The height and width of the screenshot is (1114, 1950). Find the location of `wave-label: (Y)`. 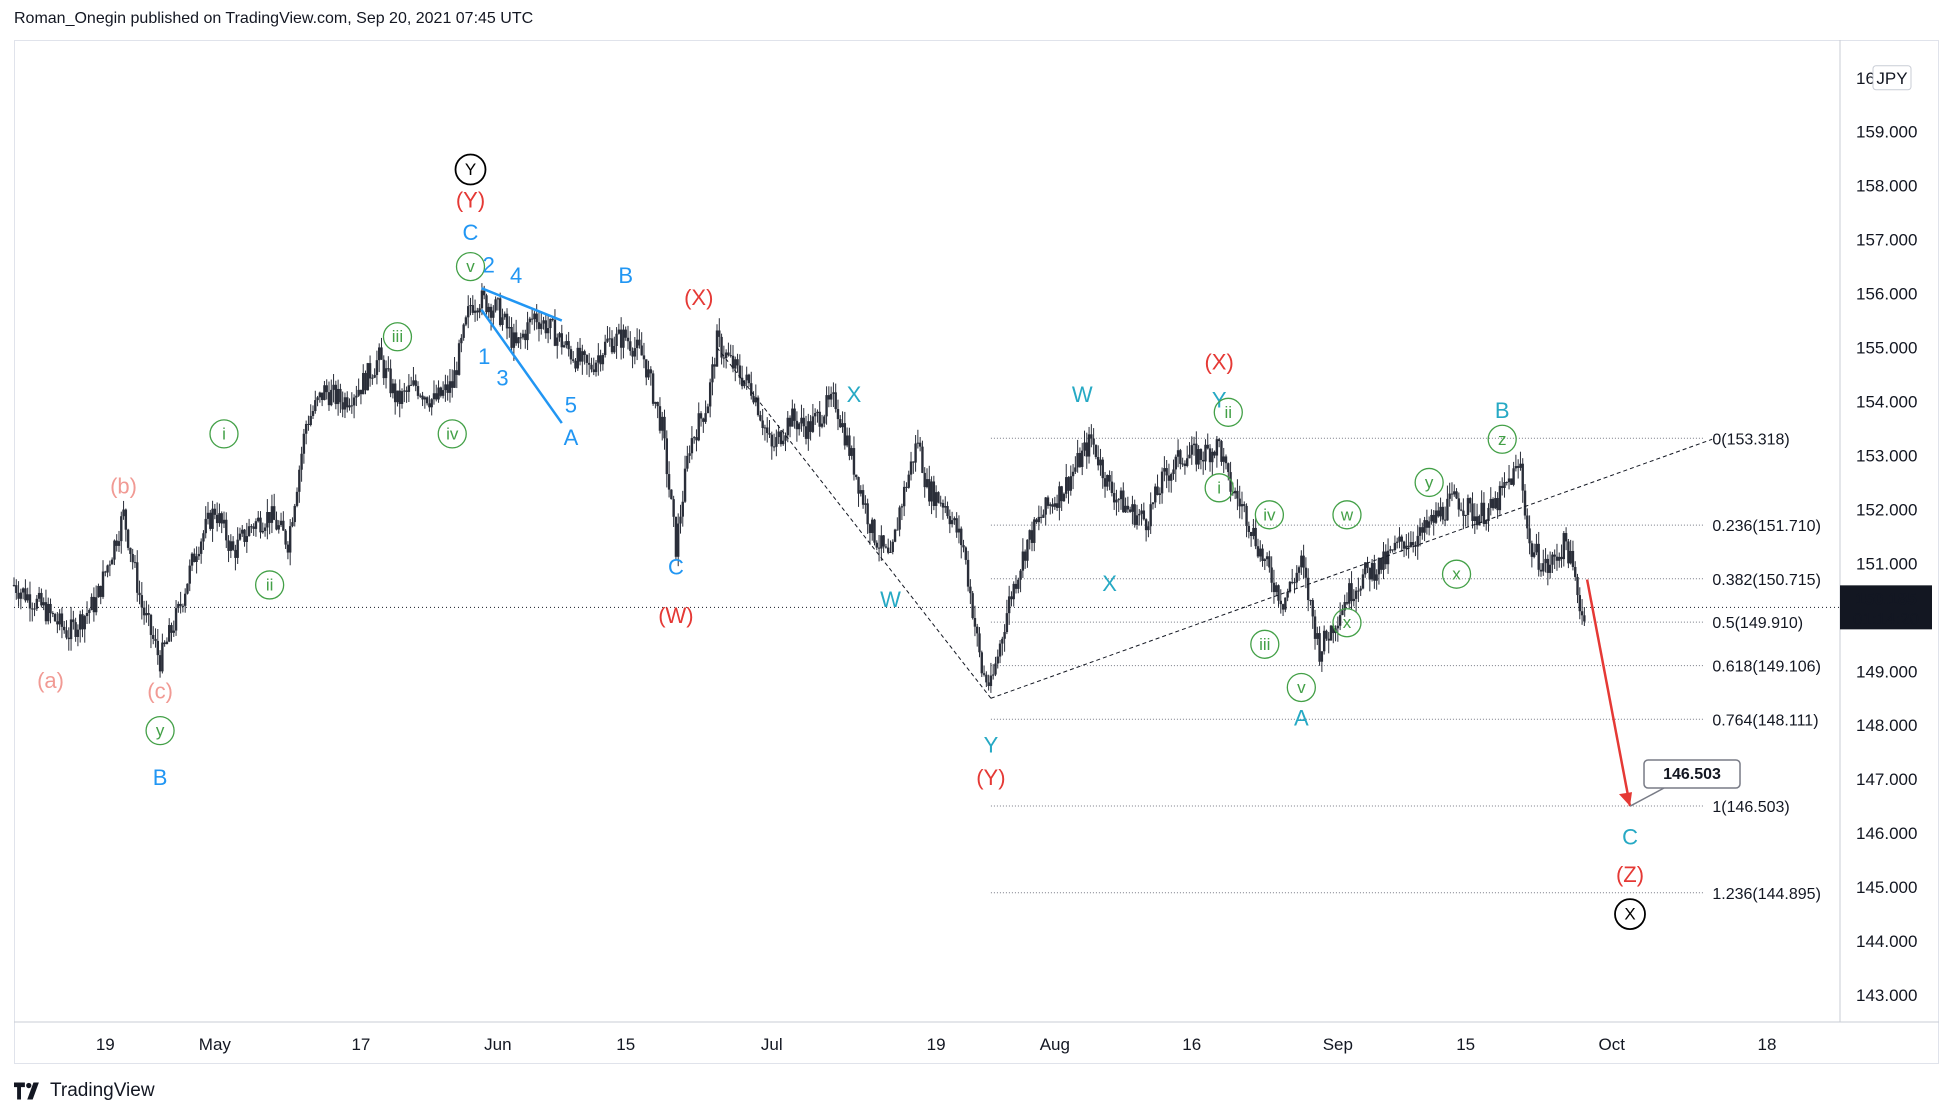

wave-label: (Y) is located at coordinates (470, 200).